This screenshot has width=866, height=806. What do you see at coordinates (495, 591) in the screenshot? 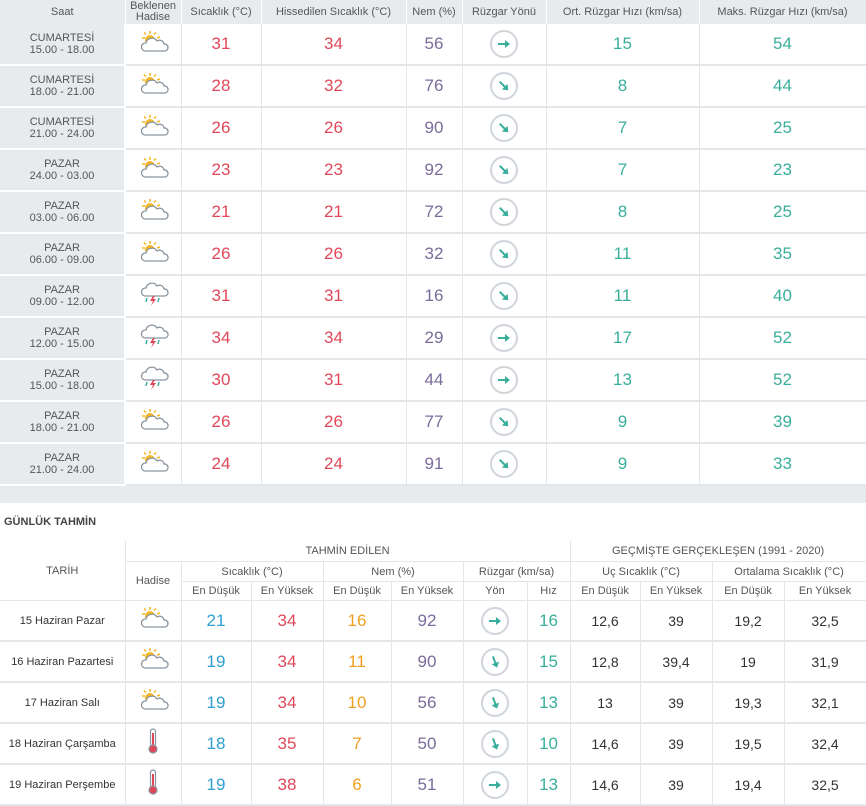
I see `header-wind-dir: Yön` at bounding box center [495, 591].